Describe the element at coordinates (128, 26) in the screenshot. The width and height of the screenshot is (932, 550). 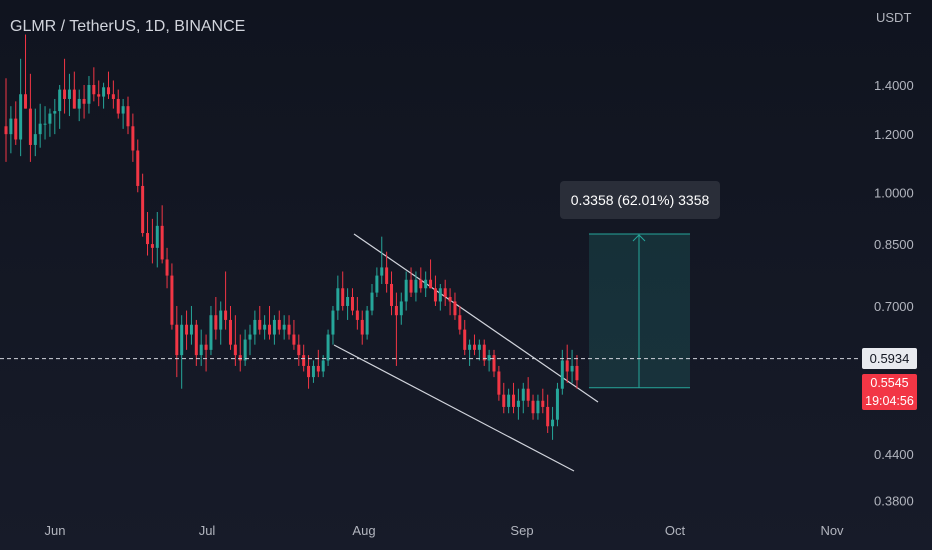
I see `chart-title: GLMR / TetherUS, 1D, BINANCE` at that location.